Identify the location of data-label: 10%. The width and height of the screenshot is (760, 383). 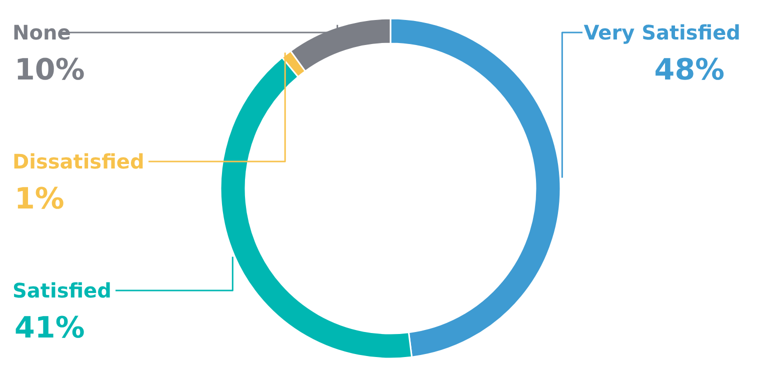
(49, 69).